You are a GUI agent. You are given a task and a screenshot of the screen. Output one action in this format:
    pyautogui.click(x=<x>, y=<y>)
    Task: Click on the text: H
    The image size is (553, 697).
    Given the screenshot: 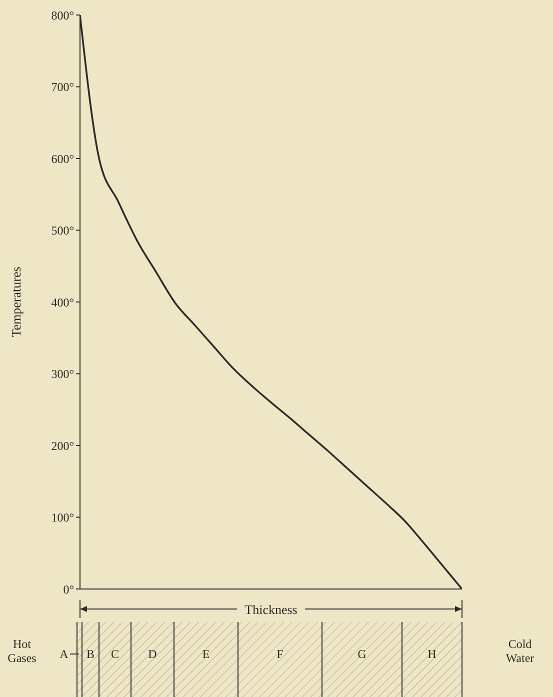 What is the action you would take?
    pyautogui.click(x=432, y=654)
    